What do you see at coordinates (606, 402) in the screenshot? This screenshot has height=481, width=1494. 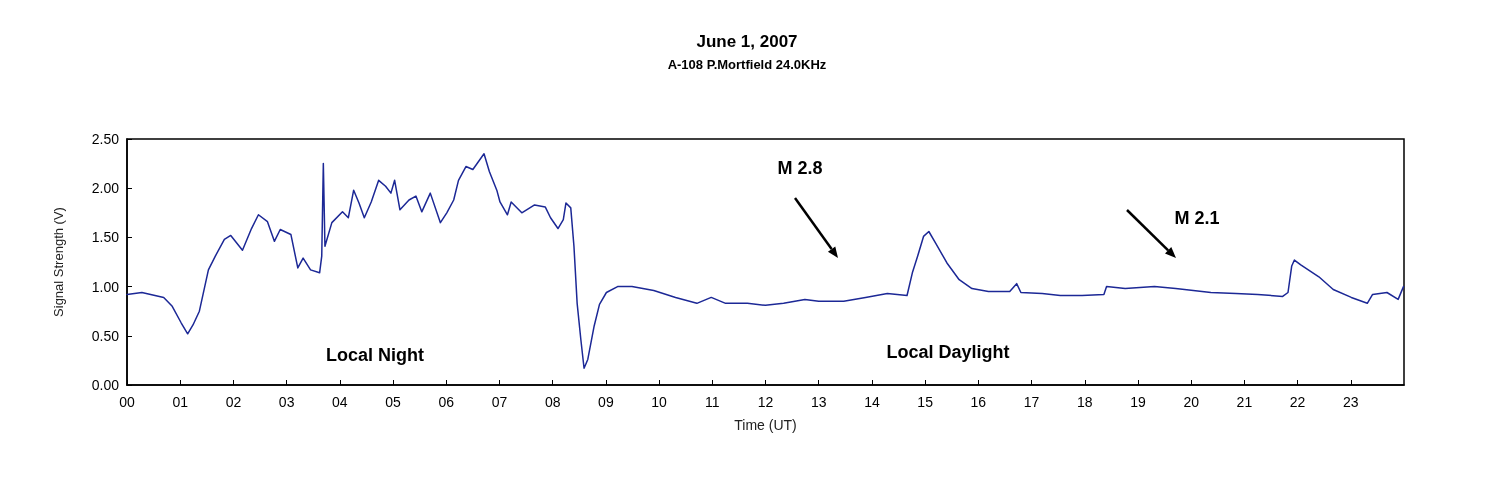 I see `x-tick-label: 09` at bounding box center [606, 402].